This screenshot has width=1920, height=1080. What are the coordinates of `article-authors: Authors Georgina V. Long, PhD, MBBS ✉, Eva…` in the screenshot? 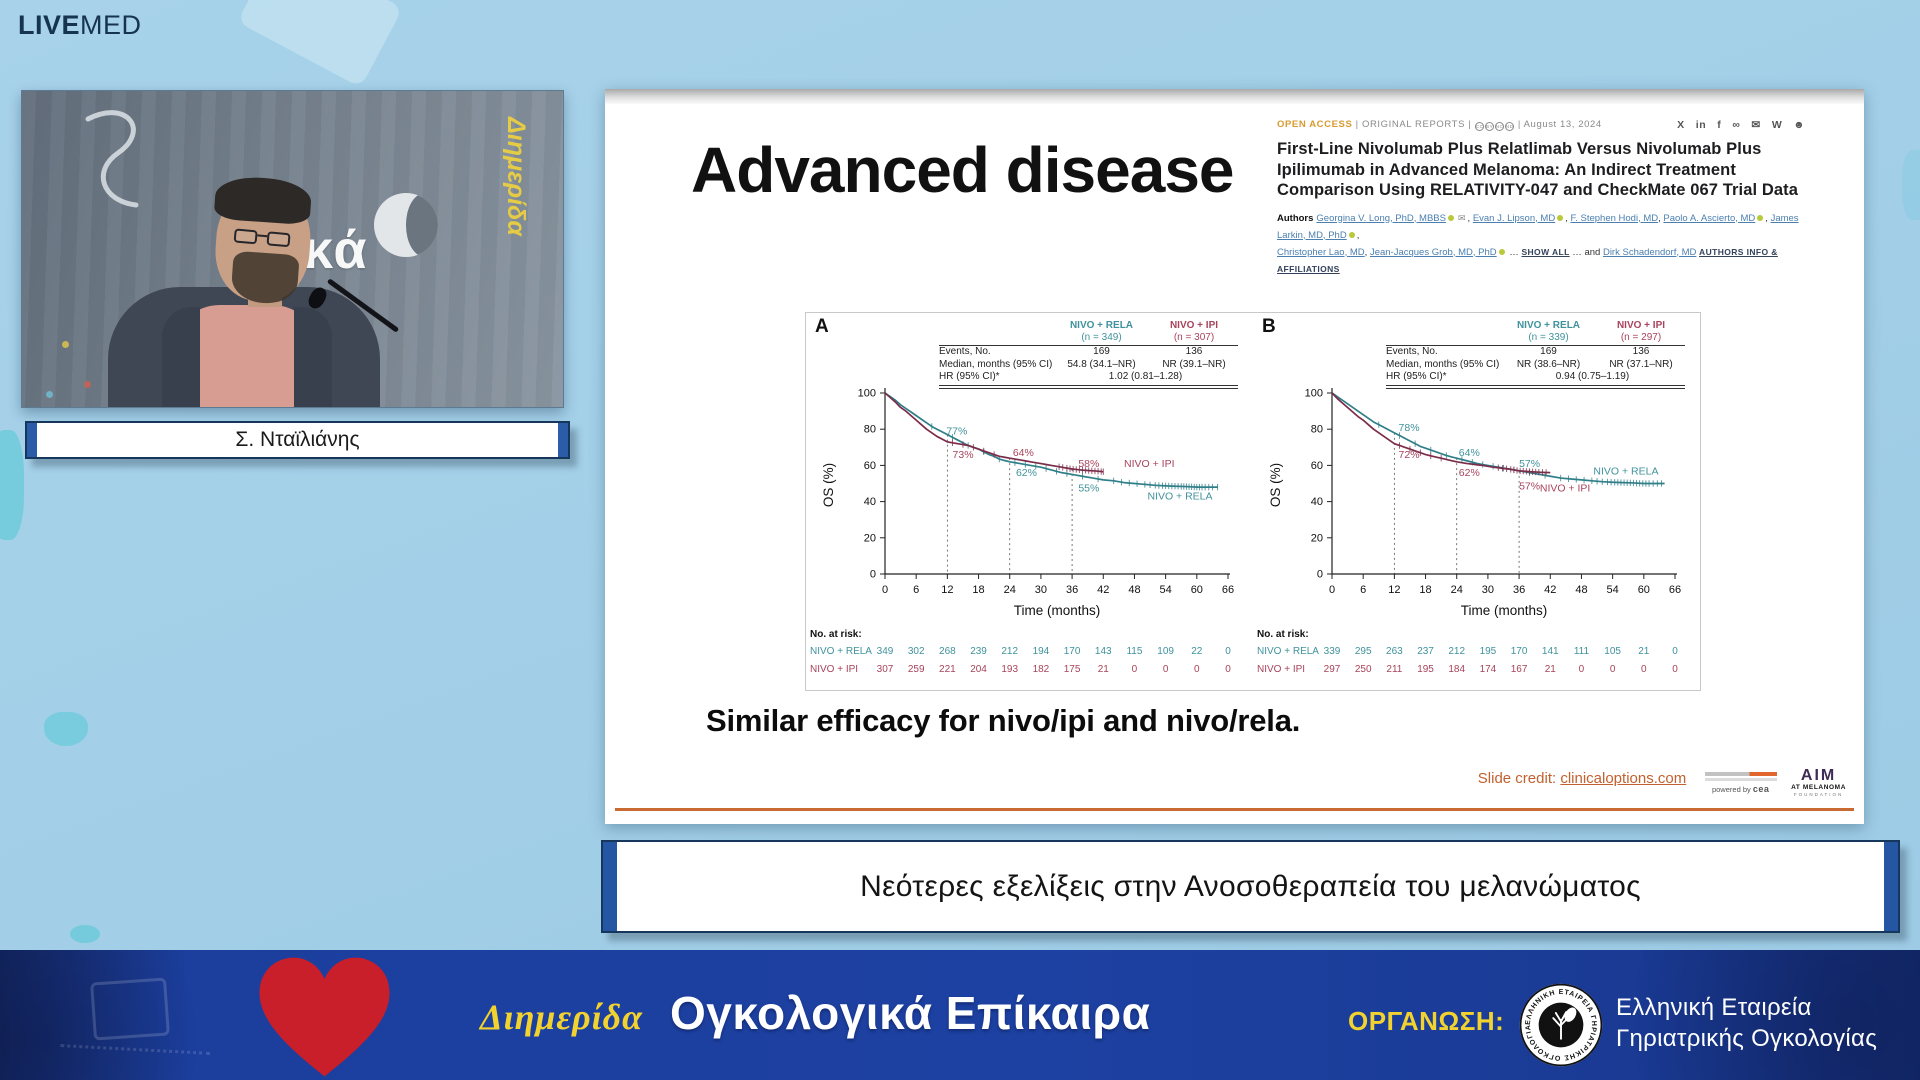 It's located at (1541, 244).